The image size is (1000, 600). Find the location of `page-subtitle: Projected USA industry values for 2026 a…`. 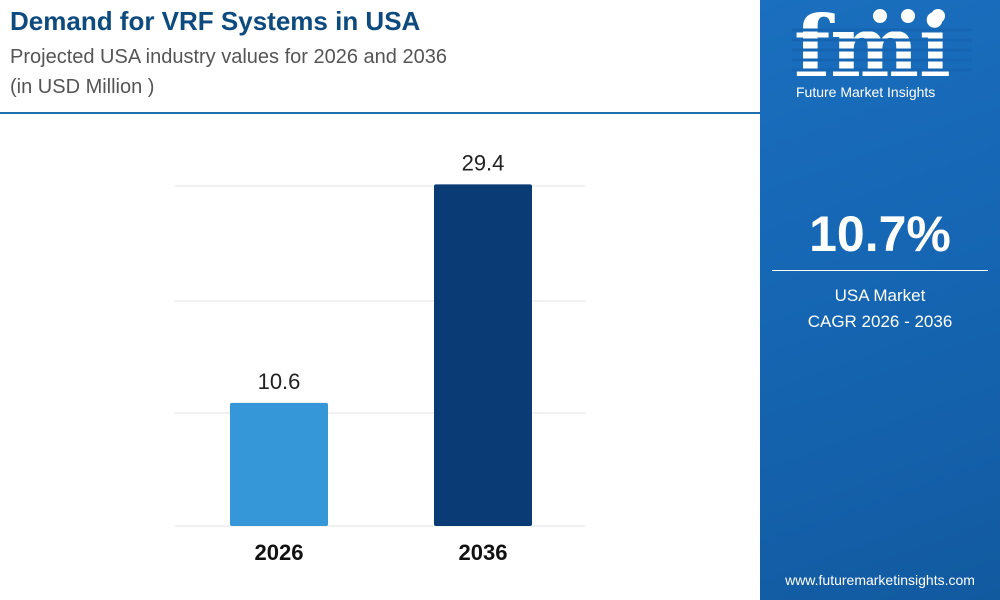

page-subtitle: Projected USA industry values for 2026 a… is located at coordinates (228, 57).